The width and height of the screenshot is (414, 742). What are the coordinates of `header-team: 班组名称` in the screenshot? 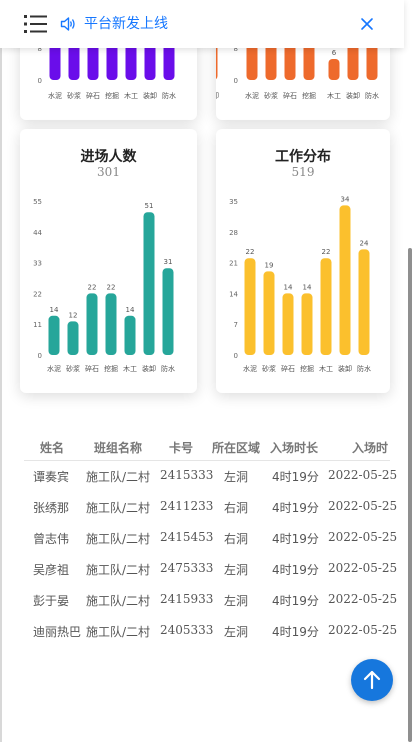 It's located at (118, 448).